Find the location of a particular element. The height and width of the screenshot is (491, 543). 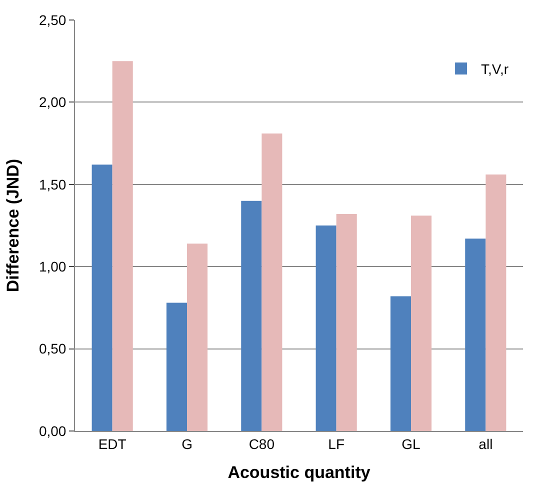

x-tick-label: EDT is located at coordinates (112, 444).